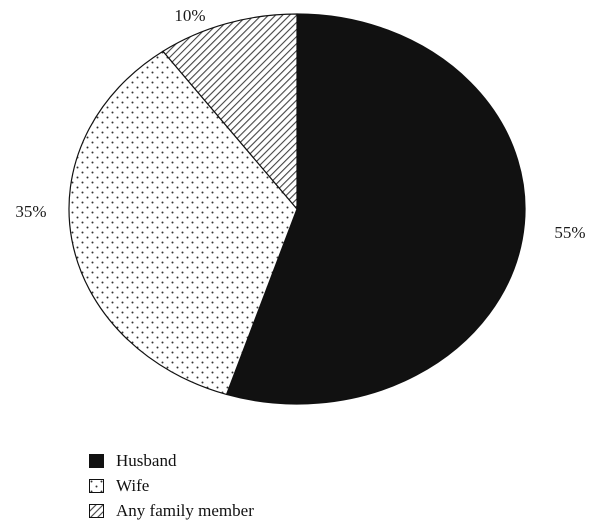  I want to click on legend-swatch-dots, so click(96, 485).